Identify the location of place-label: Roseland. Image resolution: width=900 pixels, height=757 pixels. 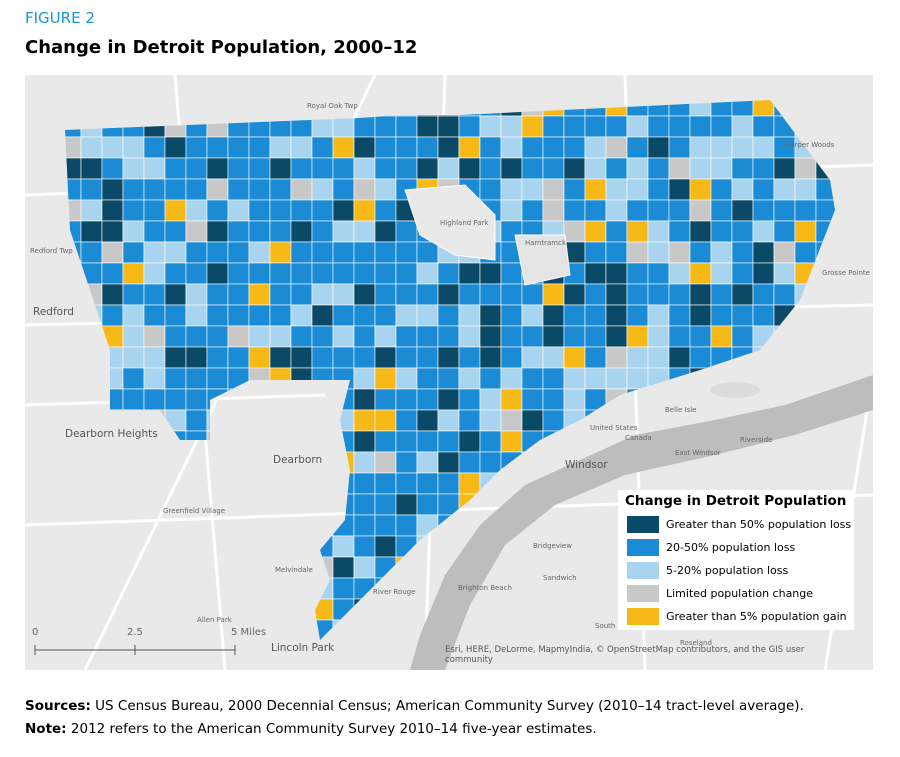
(696, 643).